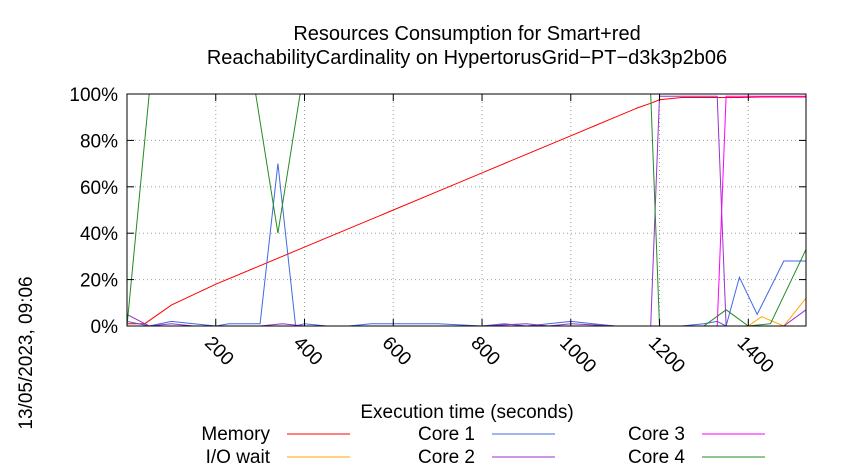  What do you see at coordinates (466, 412) in the screenshot?
I see `x-axis-label: Execution time (seconds)` at bounding box center [466, 412].